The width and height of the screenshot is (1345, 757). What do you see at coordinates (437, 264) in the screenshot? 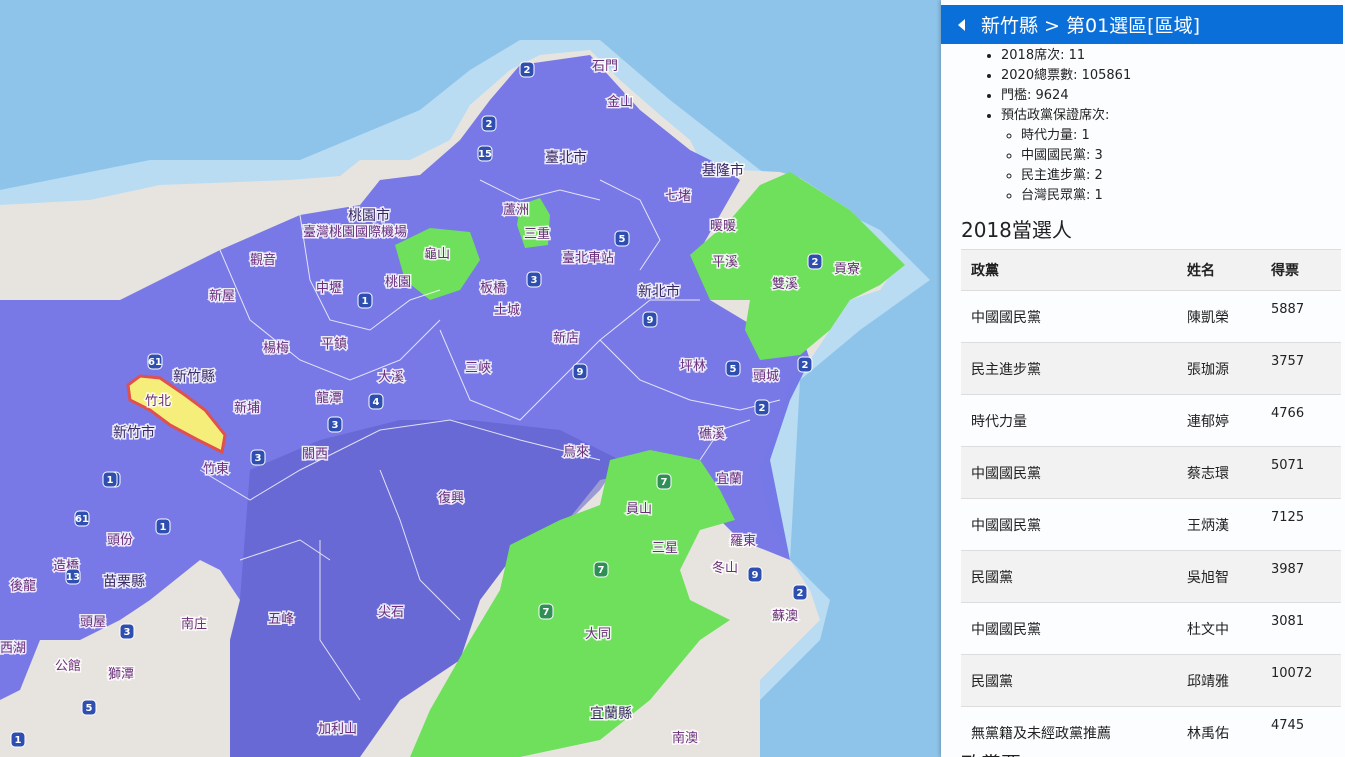
I see `green-district-guishan` at bounding box center [437, 264].